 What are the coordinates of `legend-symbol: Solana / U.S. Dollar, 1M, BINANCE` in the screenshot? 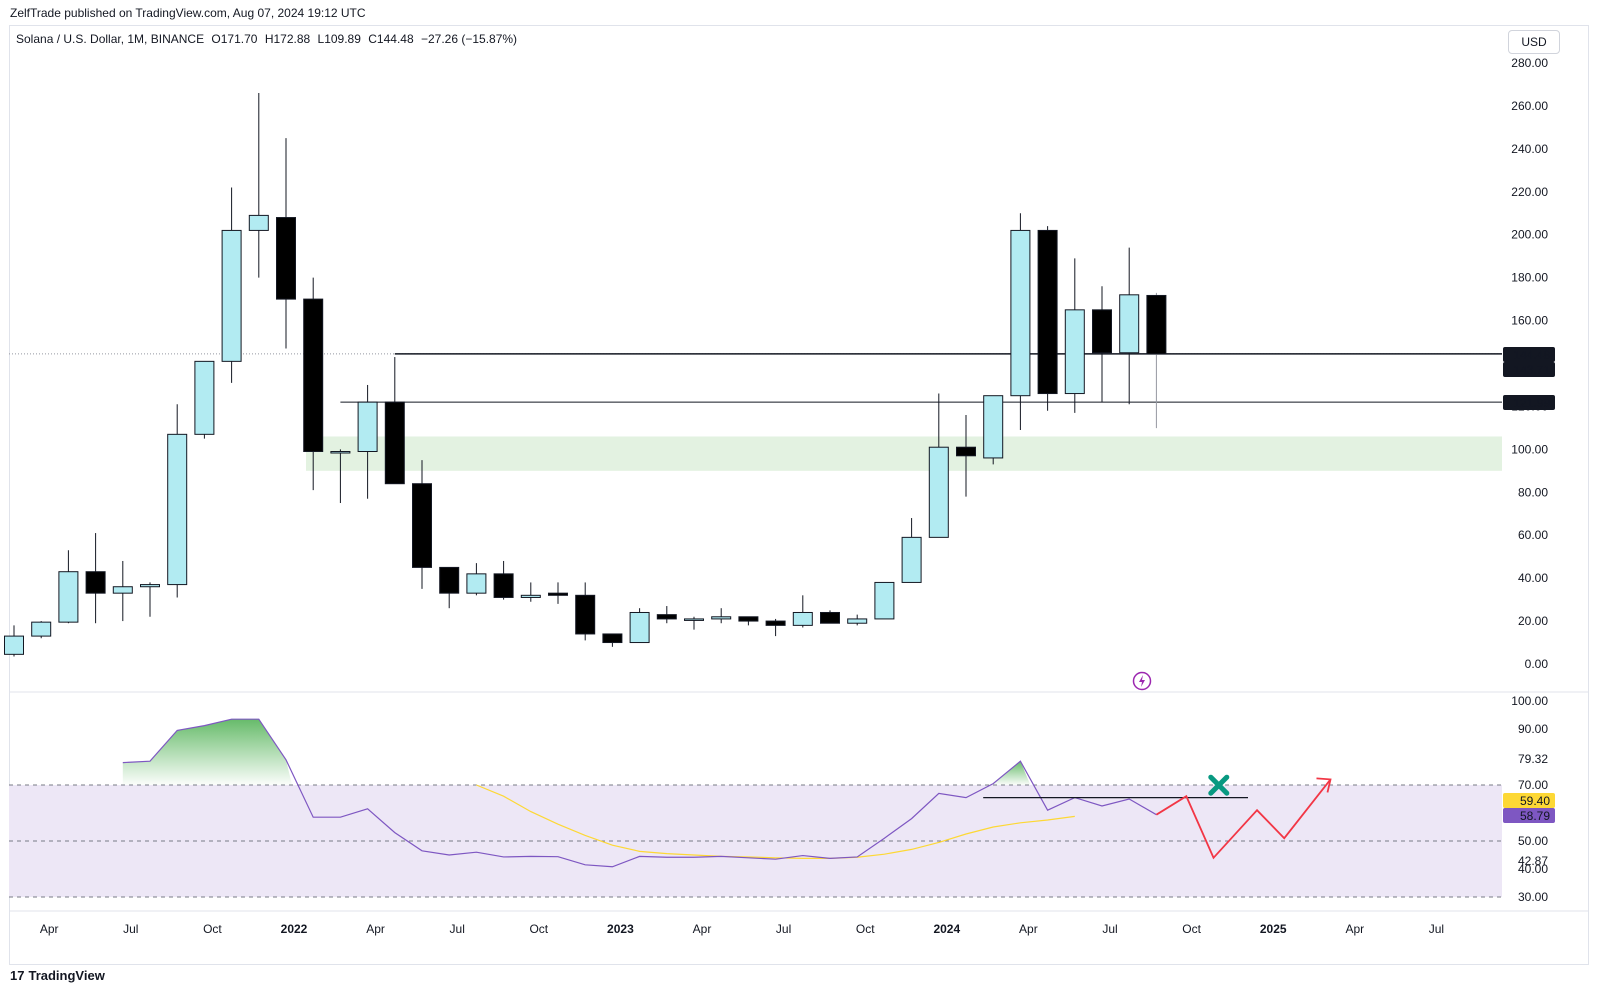 It's located at (110, 39).